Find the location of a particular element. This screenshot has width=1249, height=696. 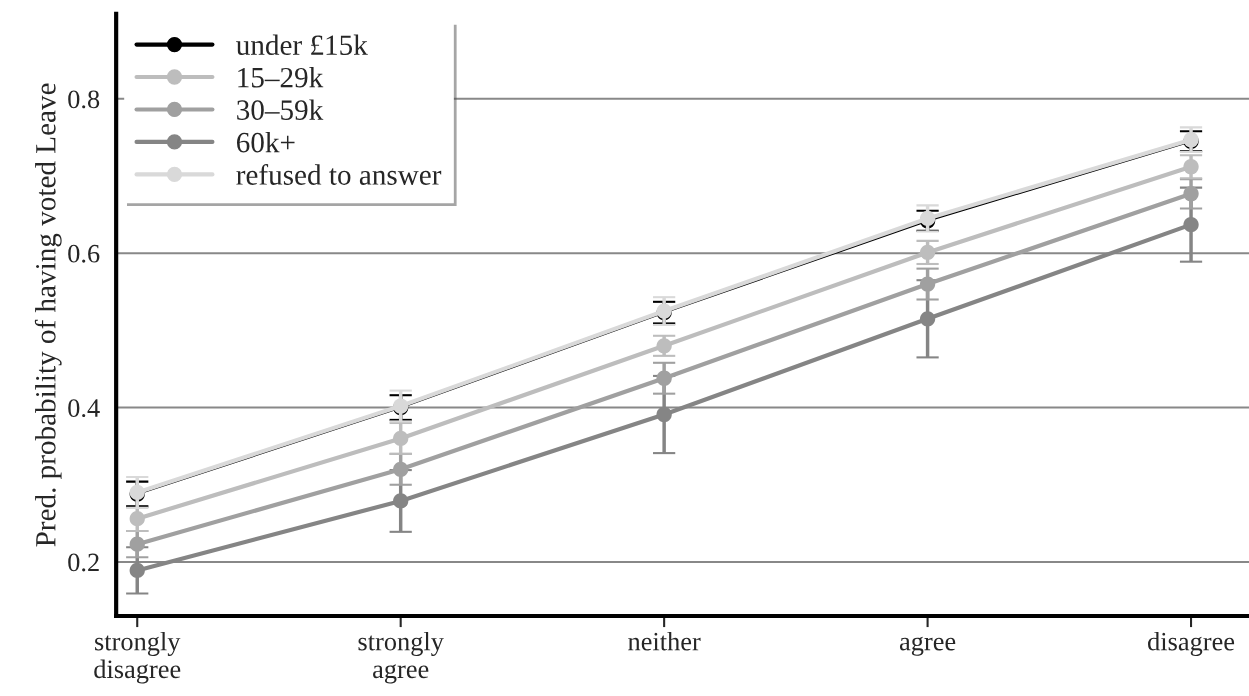

y-axis-title: Pred. probability of having voted Leave is located at coordinates (48, 315).